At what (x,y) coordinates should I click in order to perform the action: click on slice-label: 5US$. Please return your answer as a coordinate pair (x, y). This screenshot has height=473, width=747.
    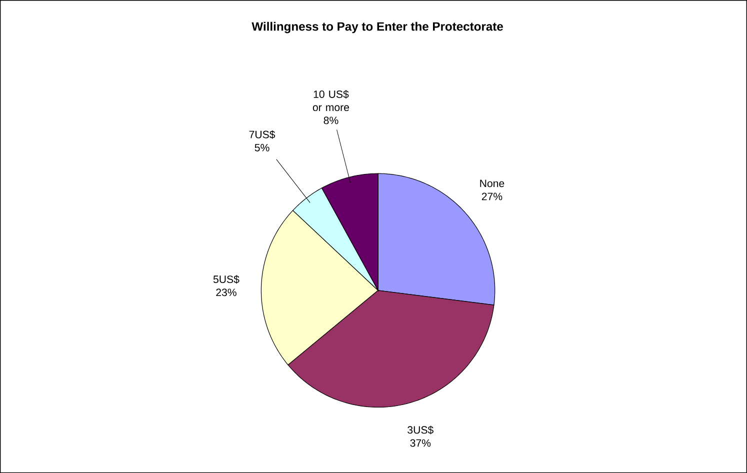
    Looking at the image, I should click on (226, 279).